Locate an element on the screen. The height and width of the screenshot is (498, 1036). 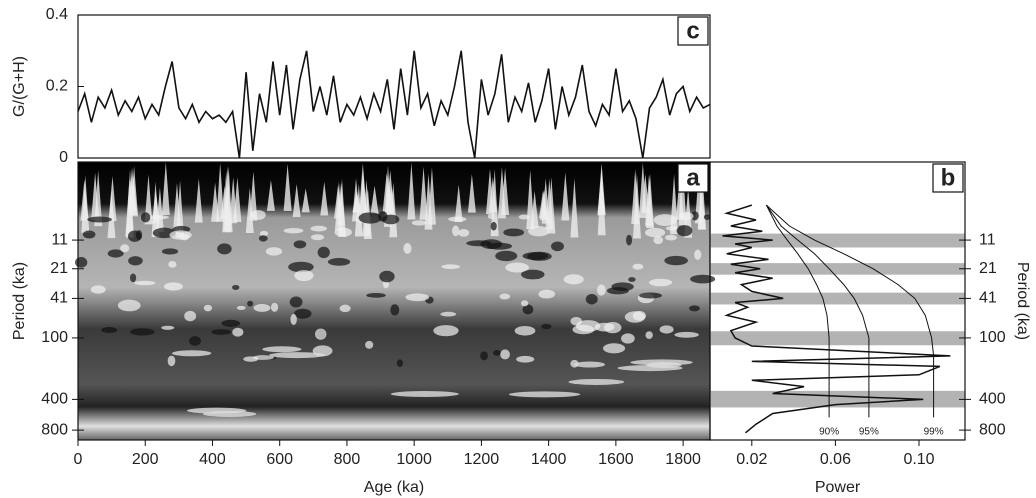
y-tick-label: 41 is located at coordinates (988, 298).